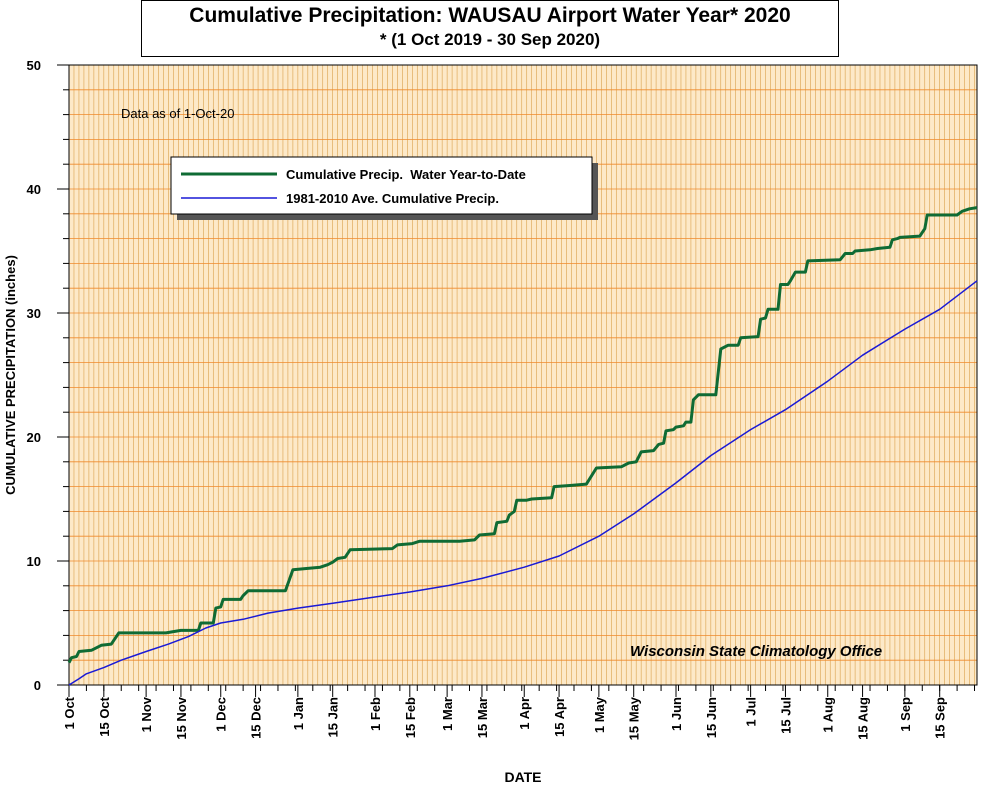 The width and height of the screenshot is (982, 787). Describe the element at coordinates (177, 113) in the screenshot. I see `data-date-annotation: Data as of 1-Oct-20` at that location.